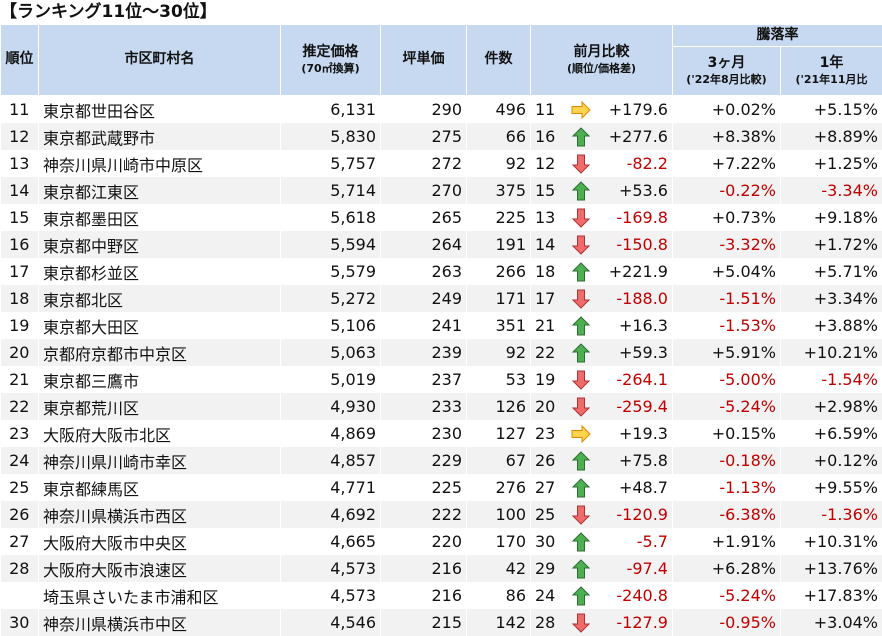 The height and width of the screenshot is (636, 882). What do you see at coordinates (831, 109) in the screenshot?
I see `change-1y-cell: +5.15%` at bounding box center [831, 109].